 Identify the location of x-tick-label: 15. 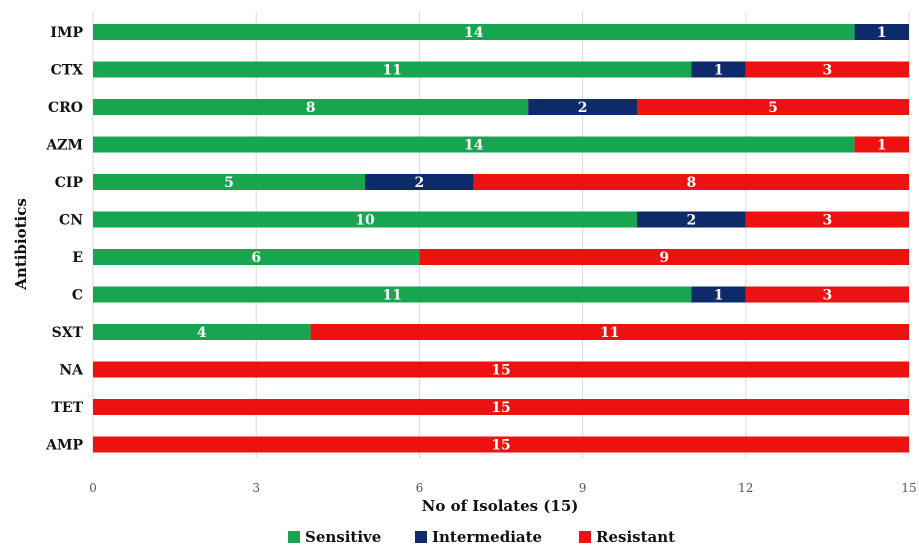
(908, 488).